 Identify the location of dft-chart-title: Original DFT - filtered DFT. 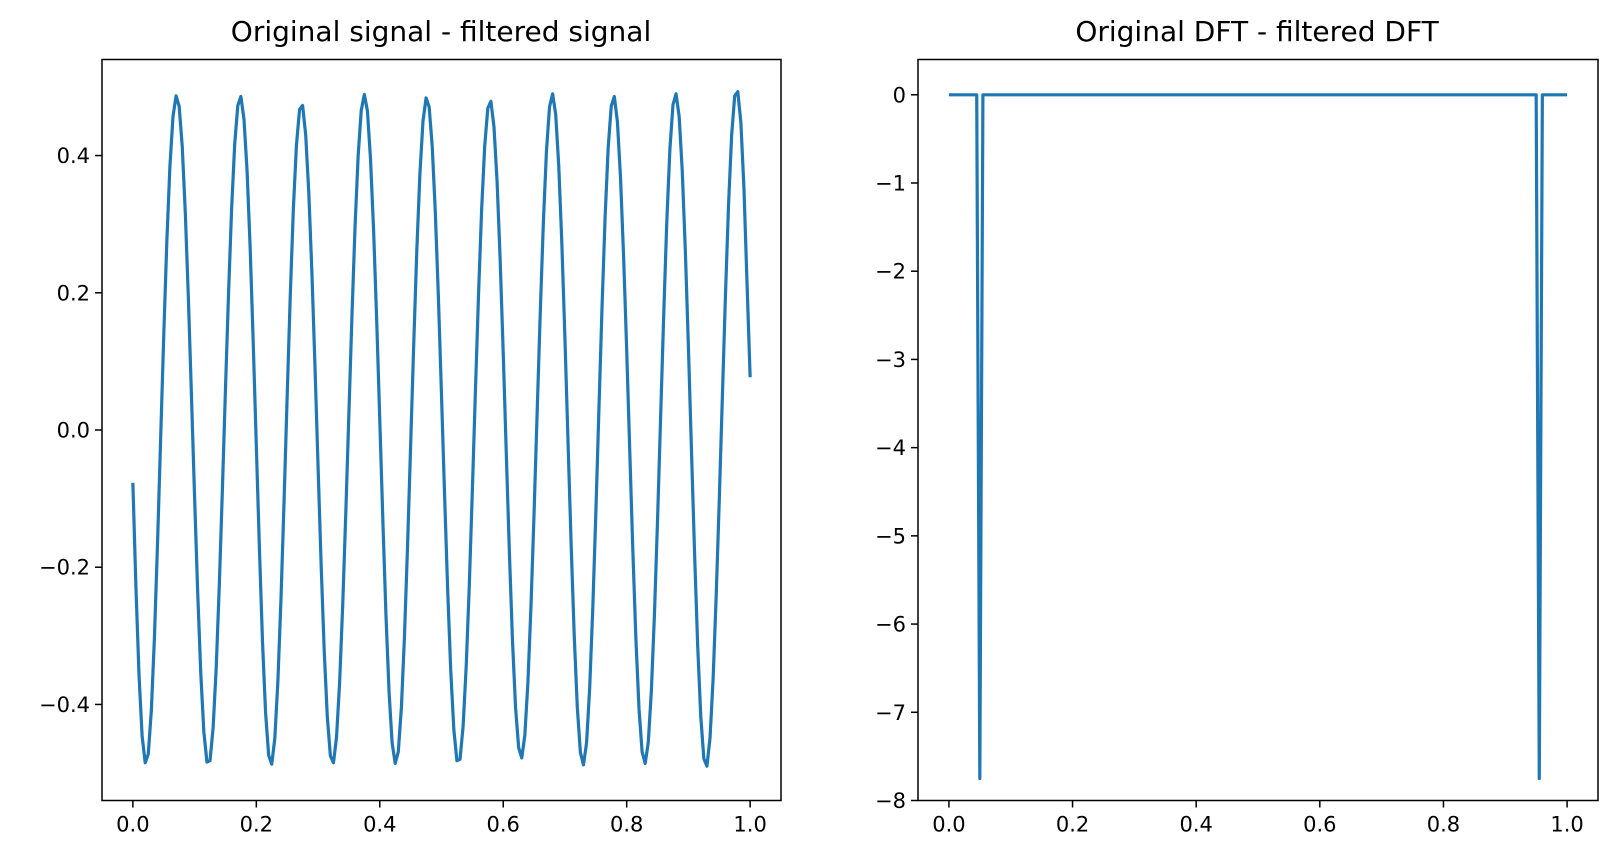
(1257, 31).